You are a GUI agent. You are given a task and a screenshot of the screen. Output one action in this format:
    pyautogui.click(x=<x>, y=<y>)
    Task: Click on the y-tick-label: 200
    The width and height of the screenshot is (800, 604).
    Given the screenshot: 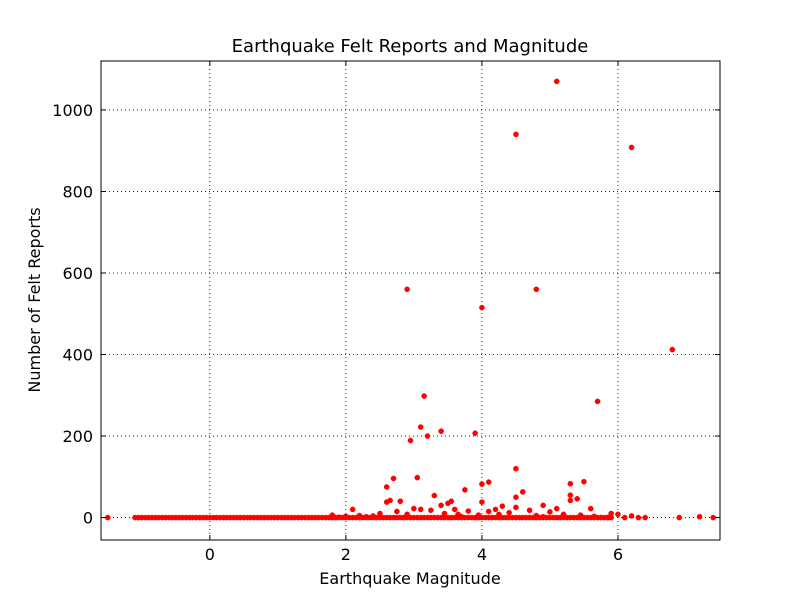 What is the action you would take?
    pyautogui.click(x=77, y=436)
    